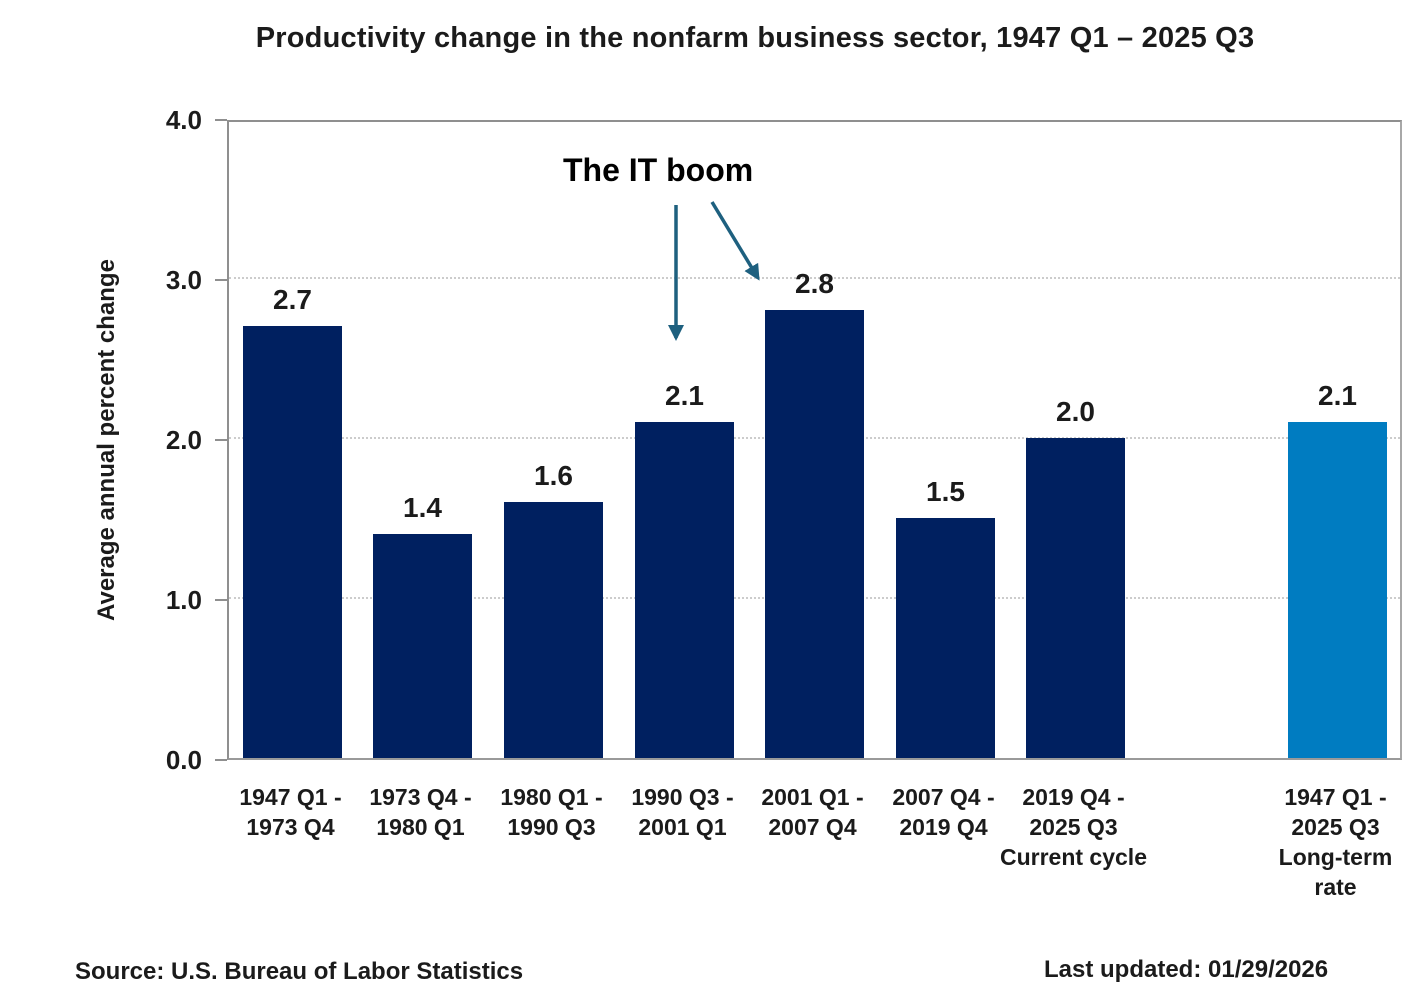  What do you see at coordinates (1335, 857) in the screenshot?
I see `x-category-label-line: Long-term` at bounding box center [1335, 857].